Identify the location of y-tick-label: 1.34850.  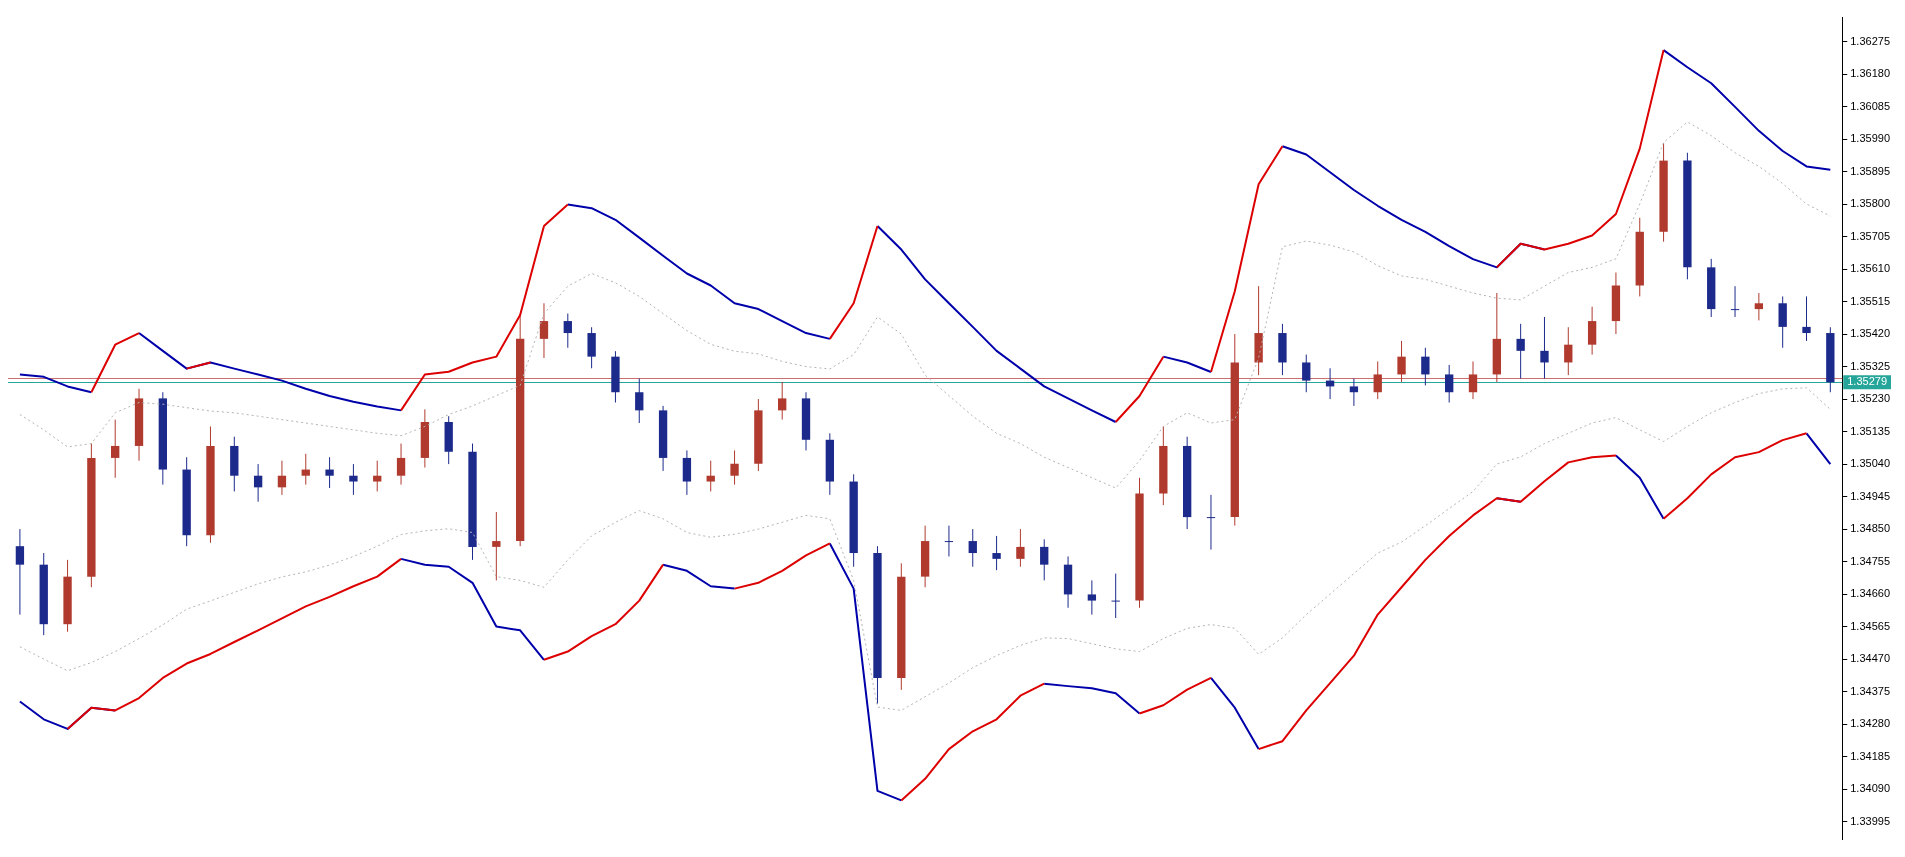
(1870, 528).